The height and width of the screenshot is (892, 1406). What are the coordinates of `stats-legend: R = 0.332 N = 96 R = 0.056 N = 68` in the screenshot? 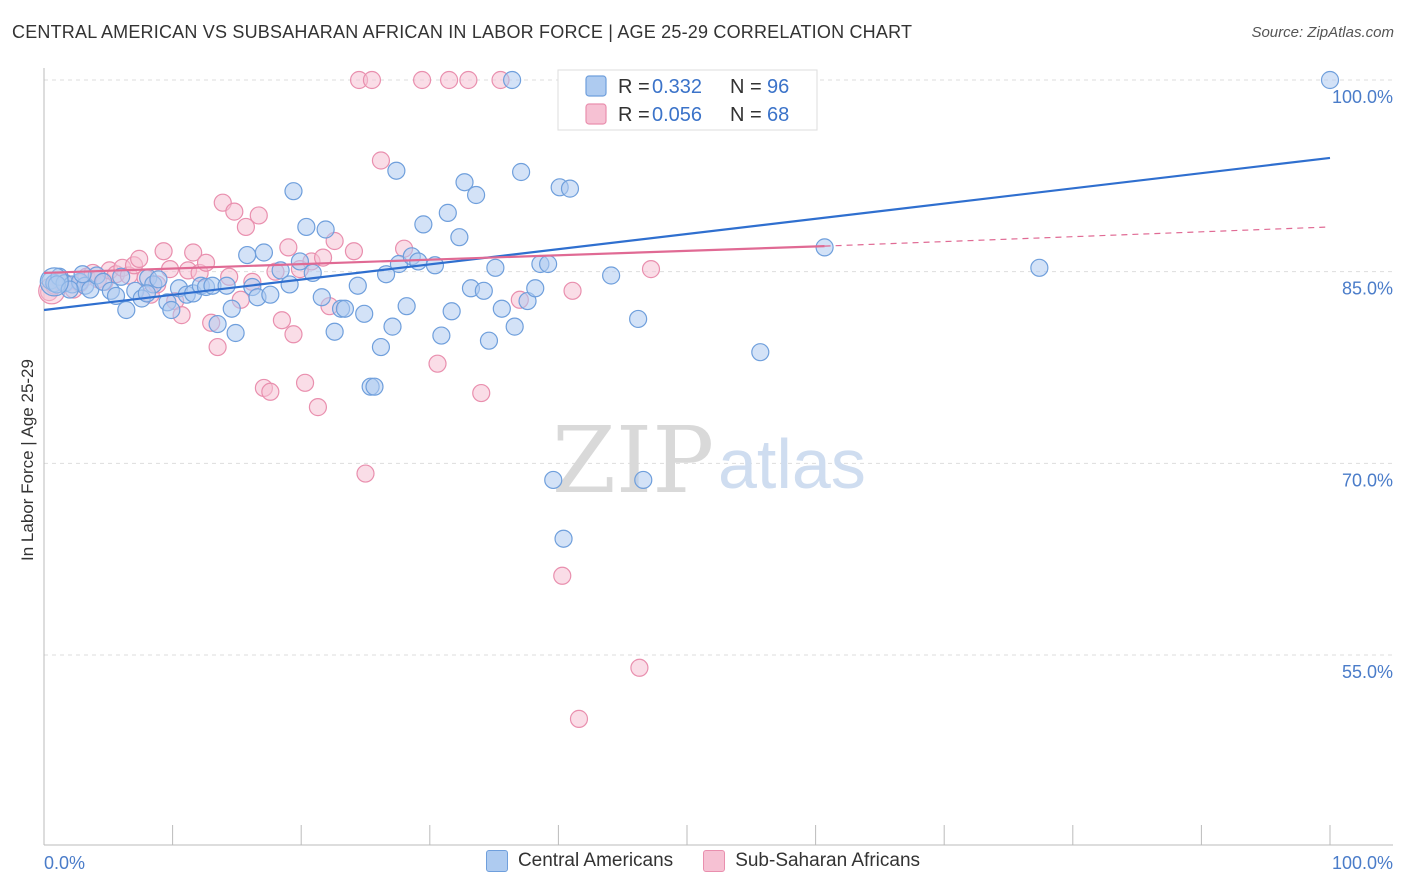 It's located at (687, 100).